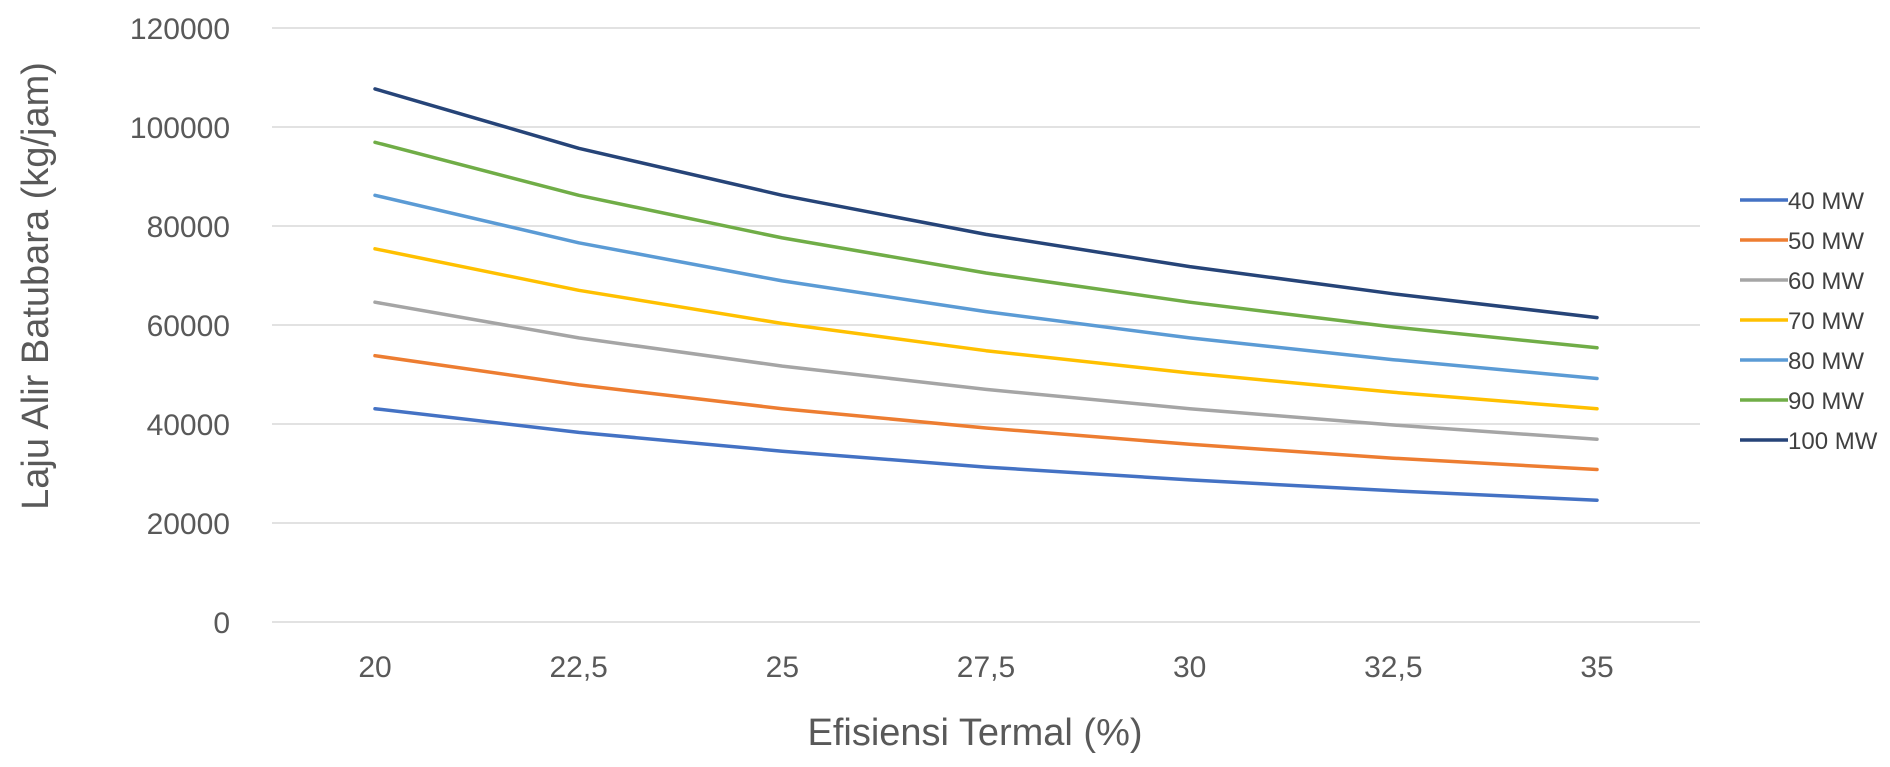 This screenshot has width=1890, height=767. I want to click on y-axis-ticks: 0 20000 40000 60000 80000 100000 120000, so click(180, 326).